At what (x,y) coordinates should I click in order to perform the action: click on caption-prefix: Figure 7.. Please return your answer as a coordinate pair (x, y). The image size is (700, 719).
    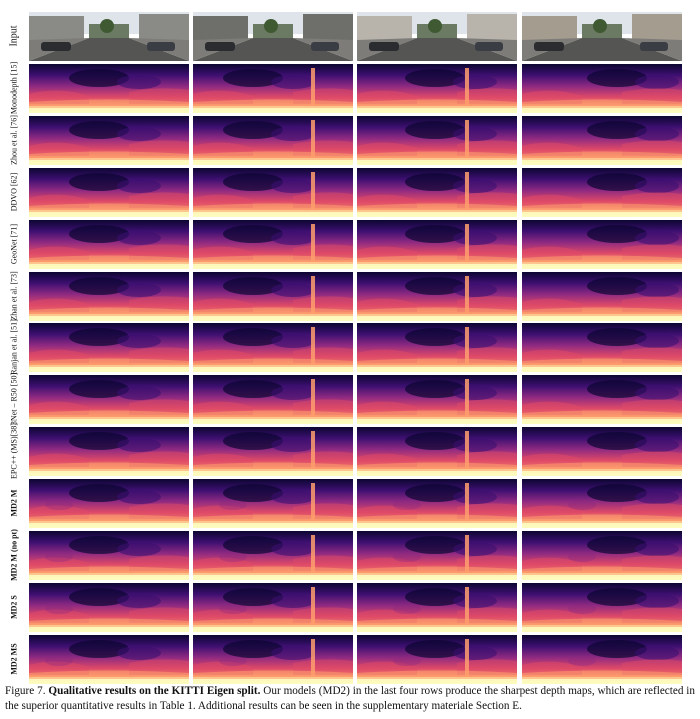
    Looking at the image, I should click on (25, 691).